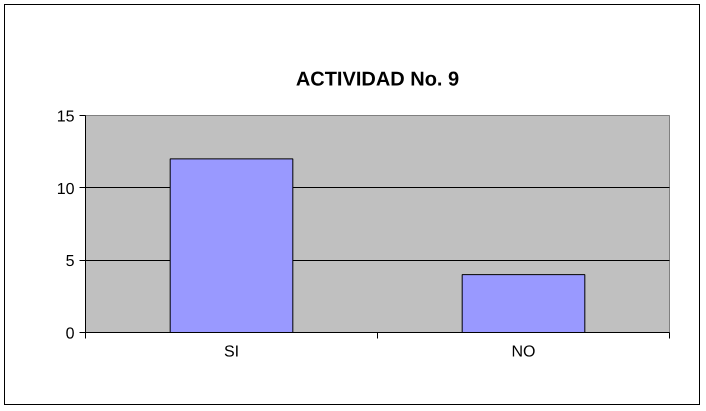 The height and width of the screenshot is (411, 706). I want to click on y-tick-label: 10, so click(65, 189).